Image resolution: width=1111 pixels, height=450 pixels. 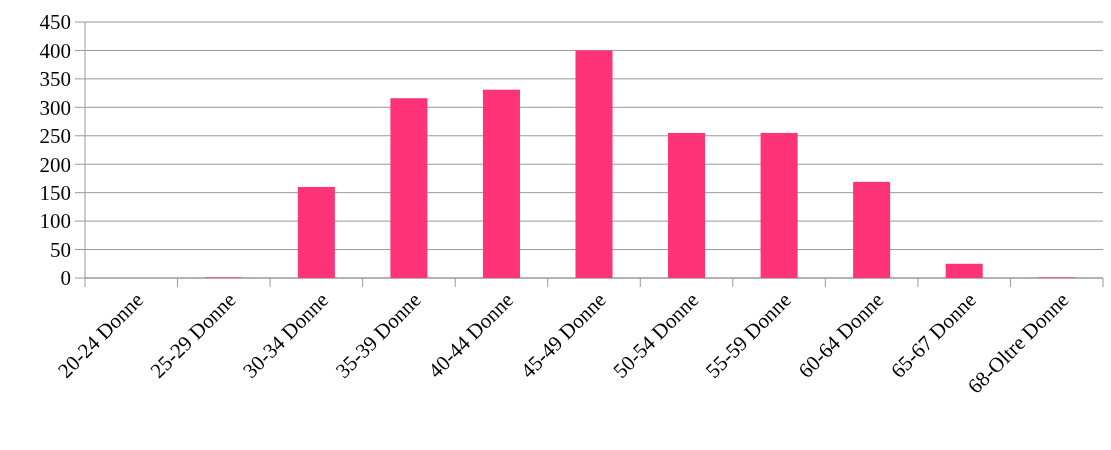 I want to click on y-tick-label: 0, so click(x=65, y=278).